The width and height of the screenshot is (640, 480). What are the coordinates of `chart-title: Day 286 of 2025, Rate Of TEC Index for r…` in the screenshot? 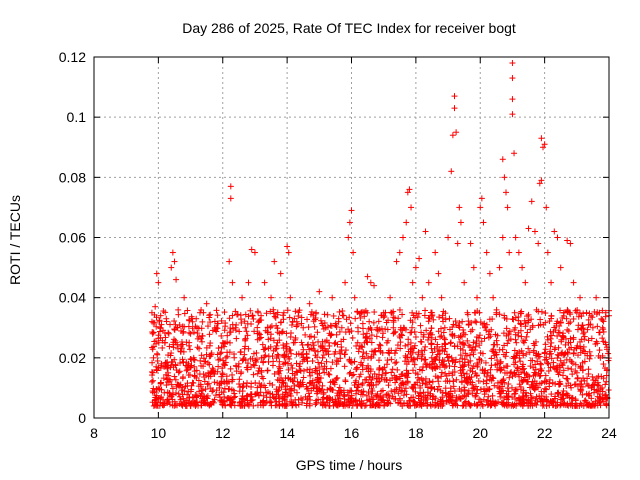 It's located at (349, 28).